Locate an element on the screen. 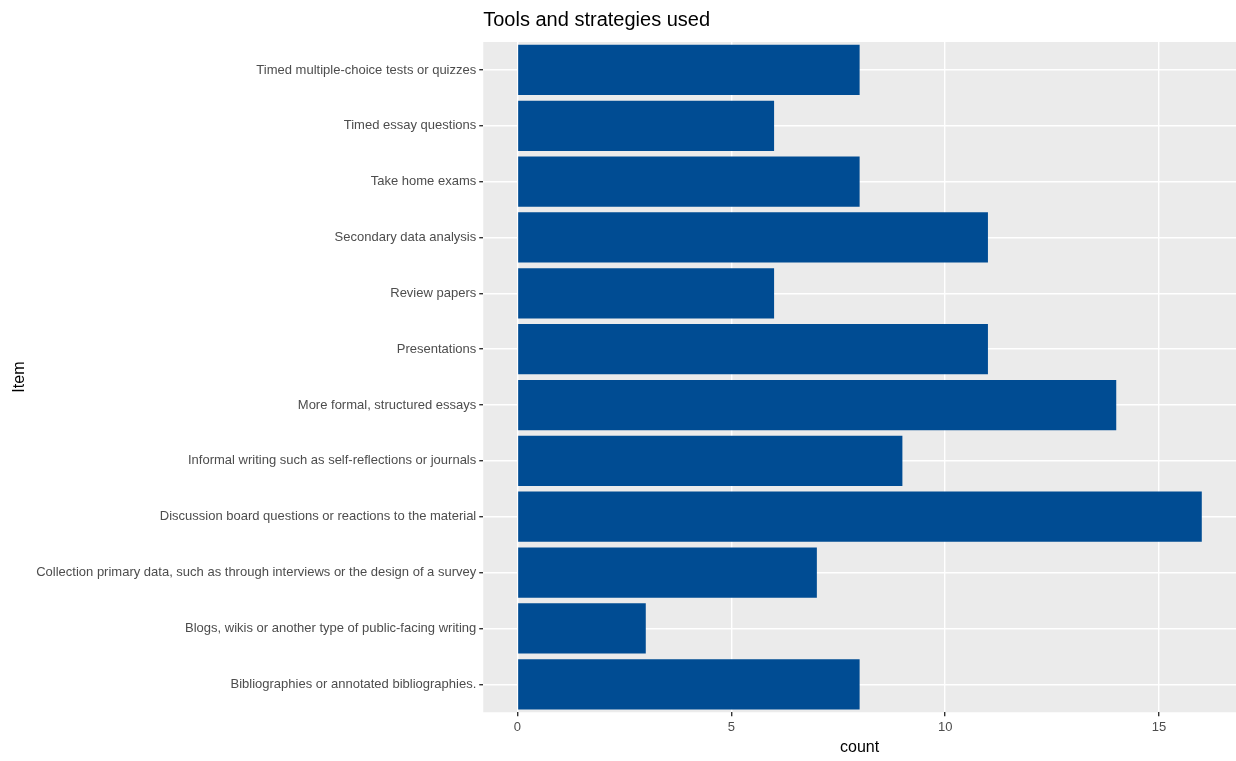  y-tick-label: Discussion board questions or reactions to the material is located at coordinates (318, 516).